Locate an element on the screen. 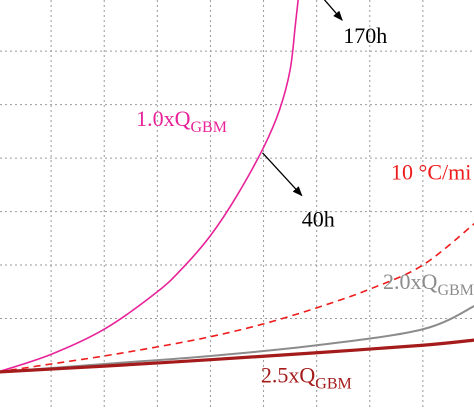 The image size is (474, 409). annotations: 170h 40h is located at coordinates (324, 116).